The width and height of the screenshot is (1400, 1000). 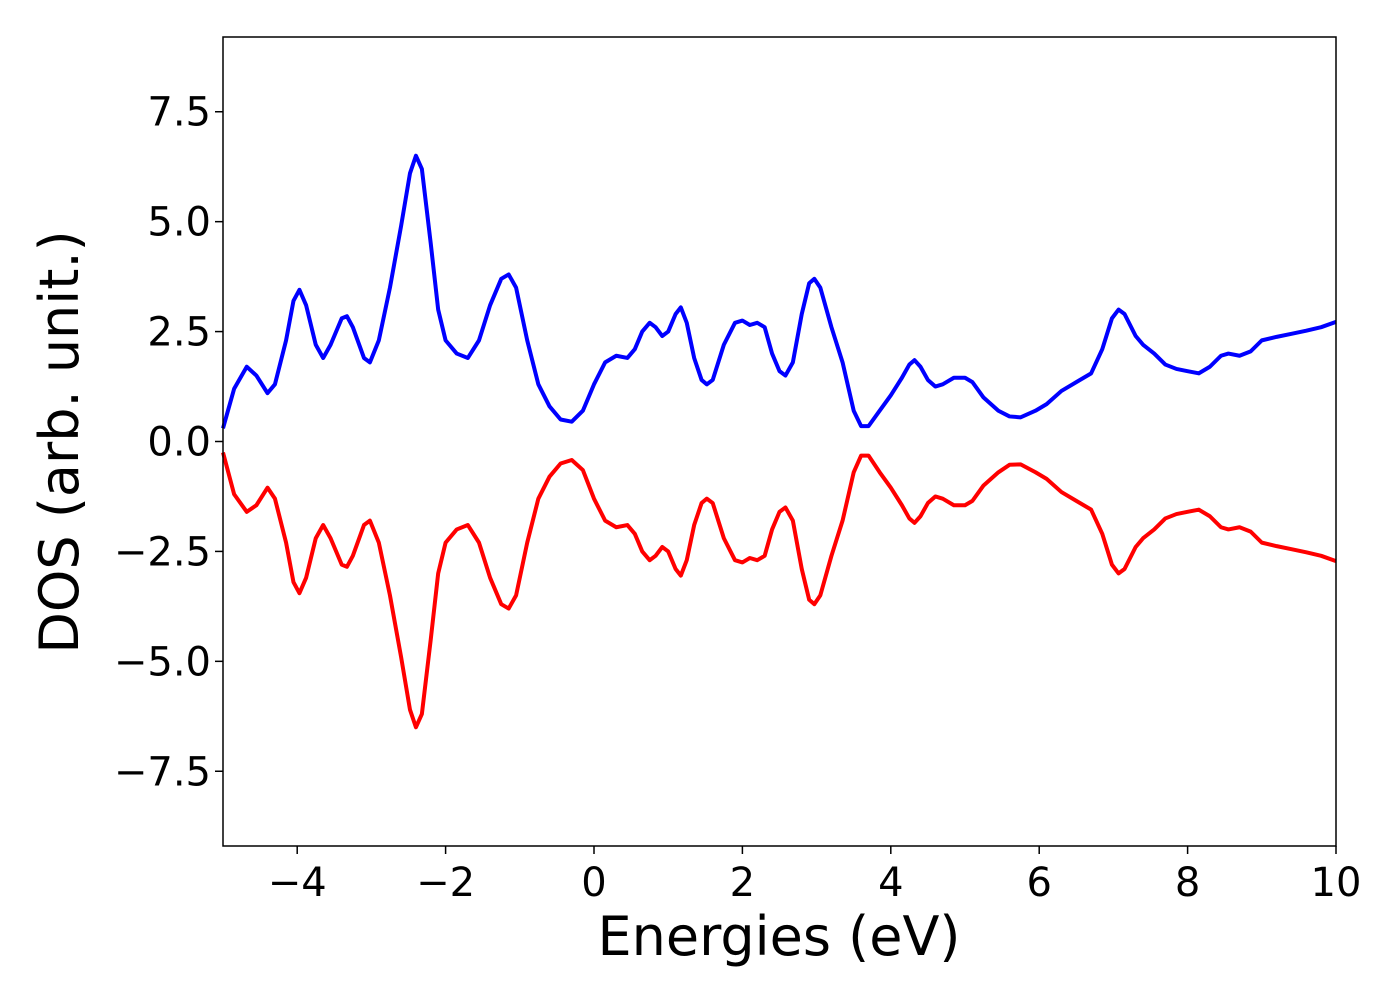 What do you see at coordinates (779, 936) in the screenshot?
I see `x-axis-label: Energies (eV)` at bounding box center [779, 936].